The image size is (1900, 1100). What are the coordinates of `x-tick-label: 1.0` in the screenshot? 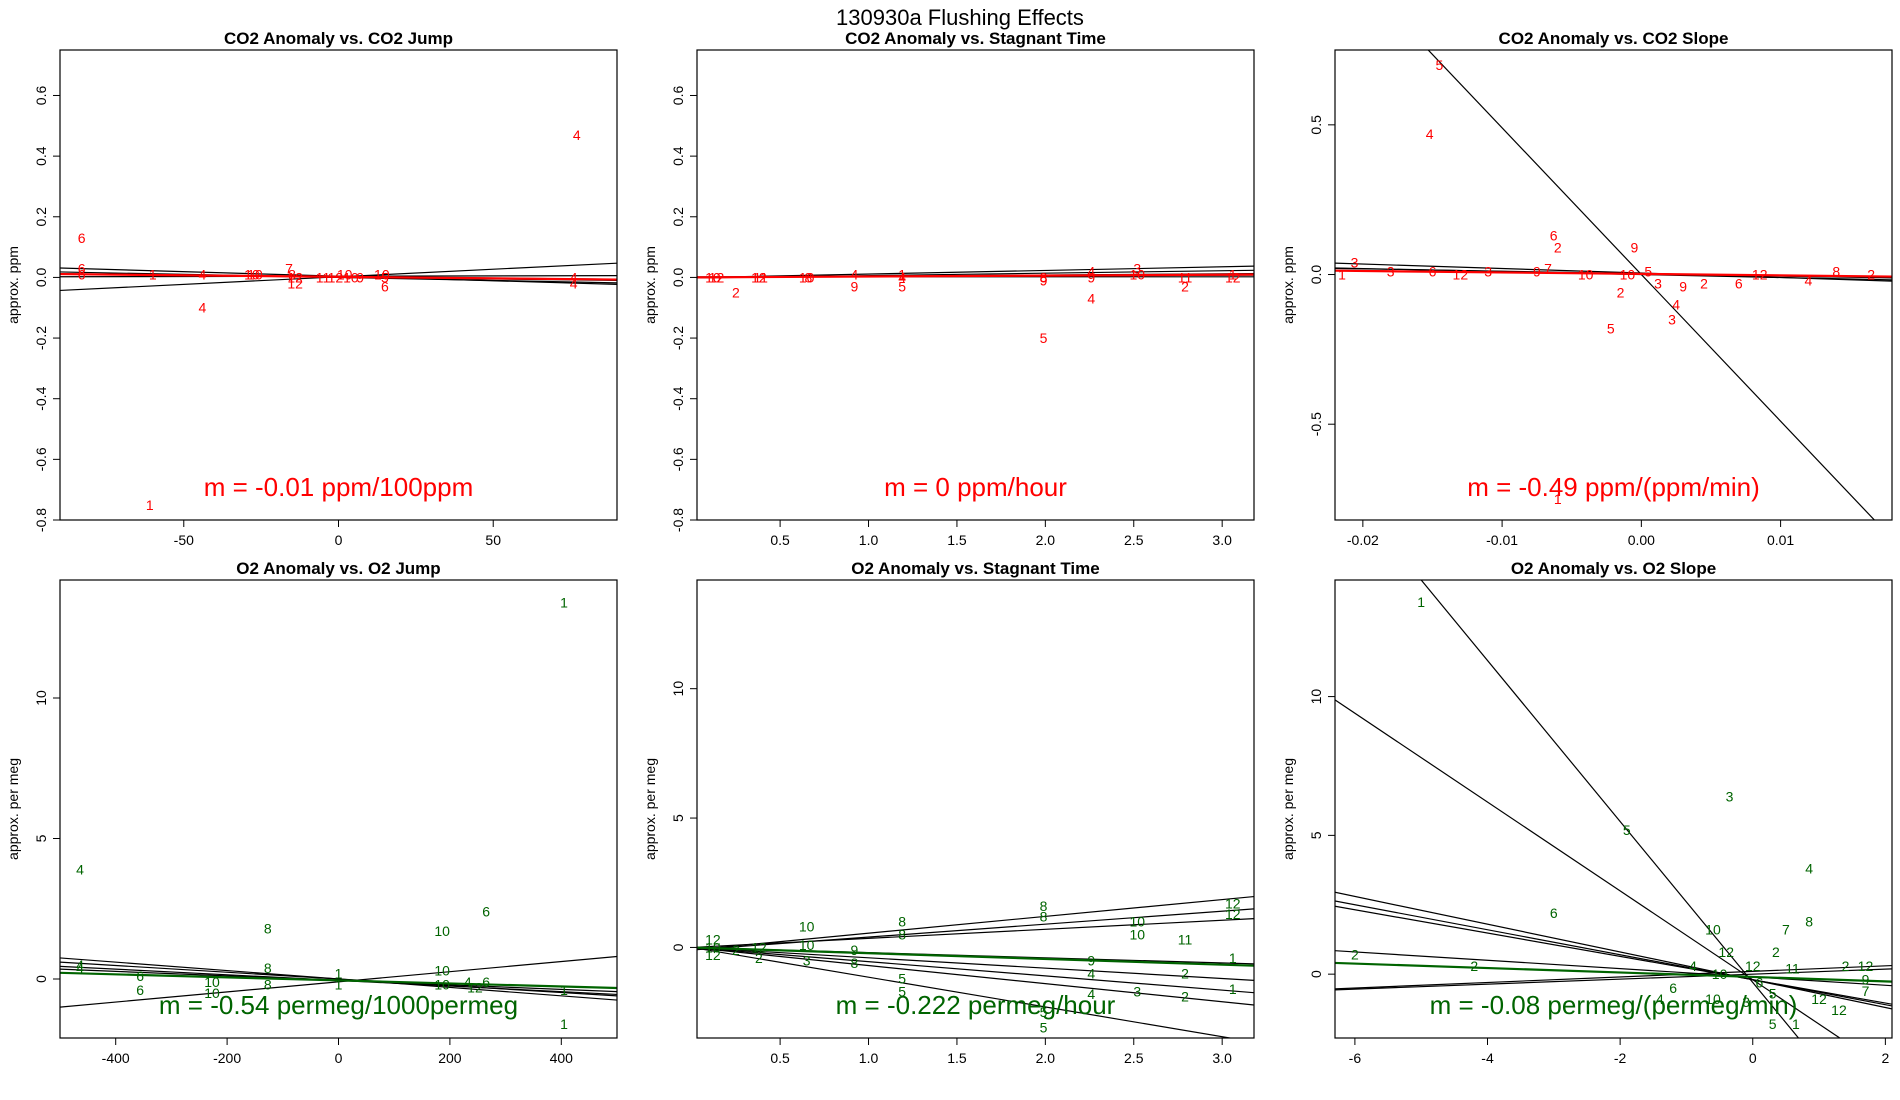 It's located at (869, 1058).